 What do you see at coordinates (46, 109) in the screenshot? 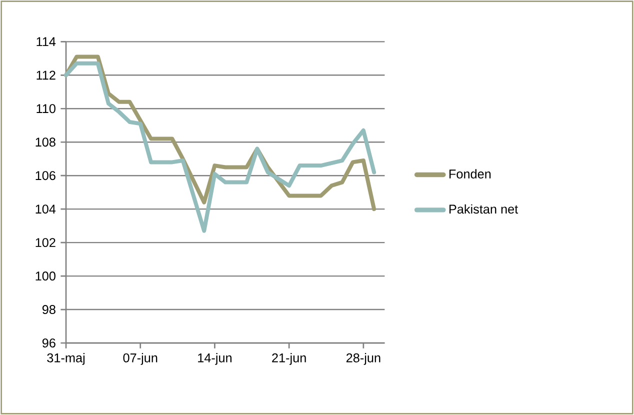
I see `y-tick-label: 110` at bounding box center [46, 109].